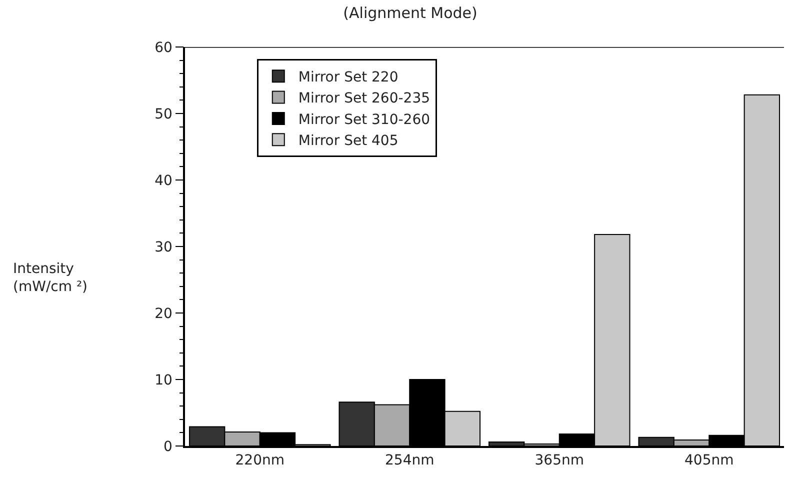  Describe the element at coordinates (348, 141) in the screenshot. I see `legend-label: Mirror Set 405` at that location.